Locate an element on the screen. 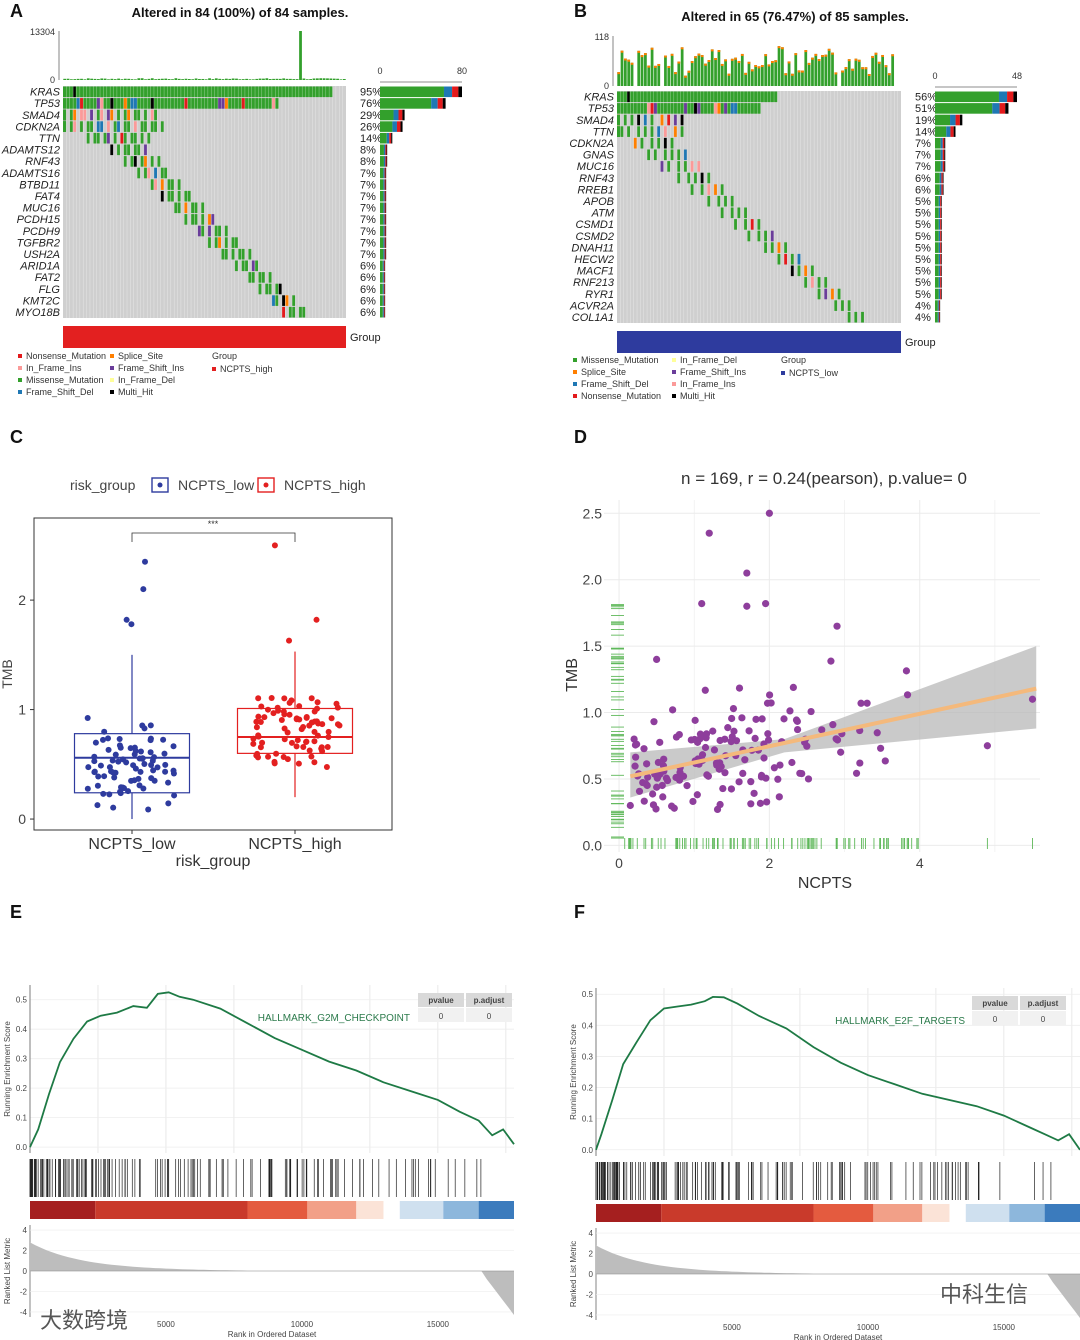 This screenshot has height=1340, width=1080. legend-label: Missense_Mutation is located at coordinates (620, 360).